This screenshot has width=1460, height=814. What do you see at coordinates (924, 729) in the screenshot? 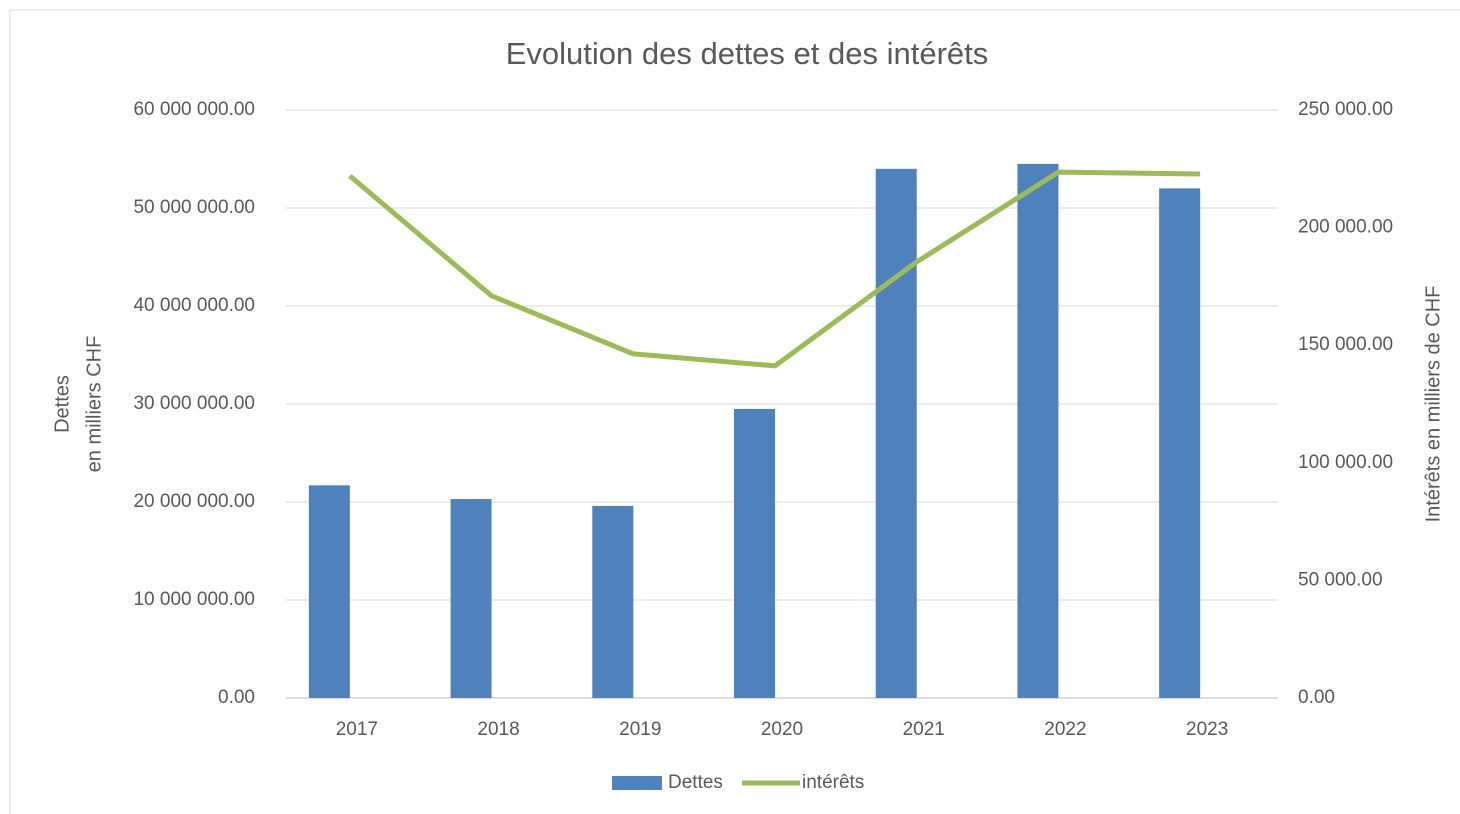
I see `x-tick-label: 2021` at bounding box center [924, 729].